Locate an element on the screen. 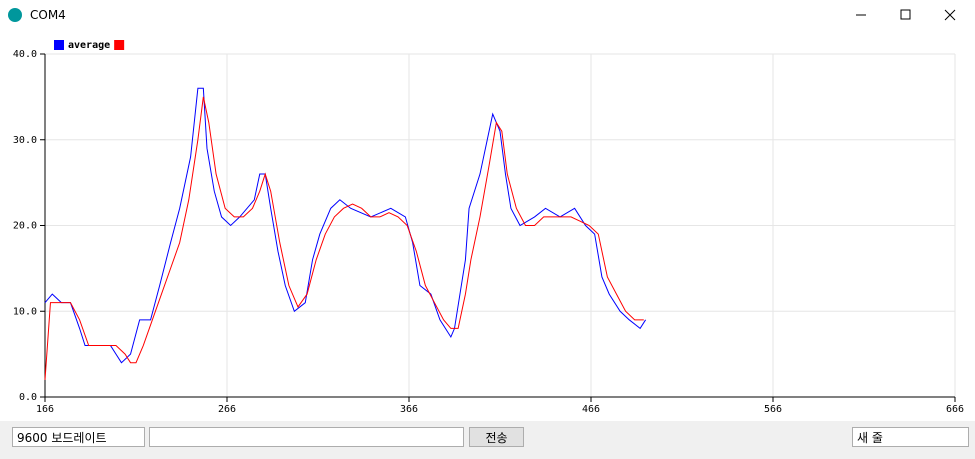 This screenshot has width=975, height=459. window-title: COM4 is located at coordinates (48, 15).